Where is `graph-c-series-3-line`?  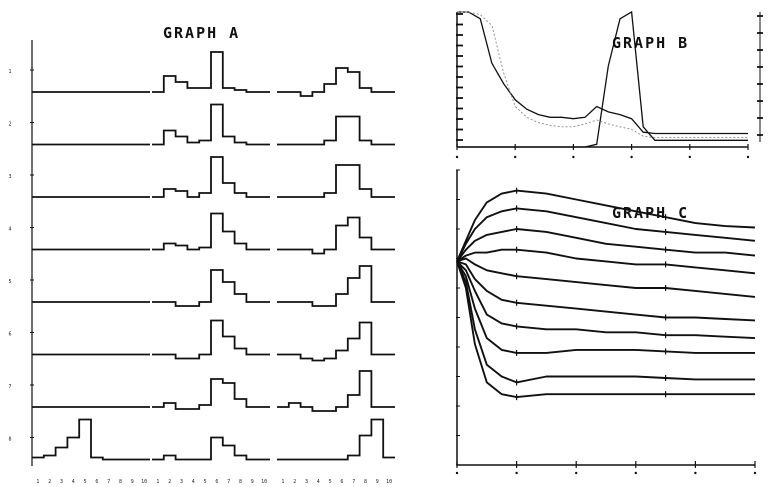
graph-c-series-3-line is located at coordinates (606, 245).